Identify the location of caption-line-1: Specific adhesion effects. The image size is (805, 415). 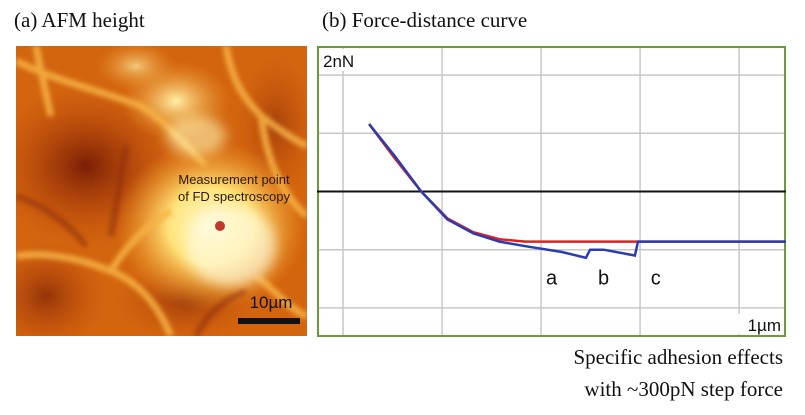
(678, 357).